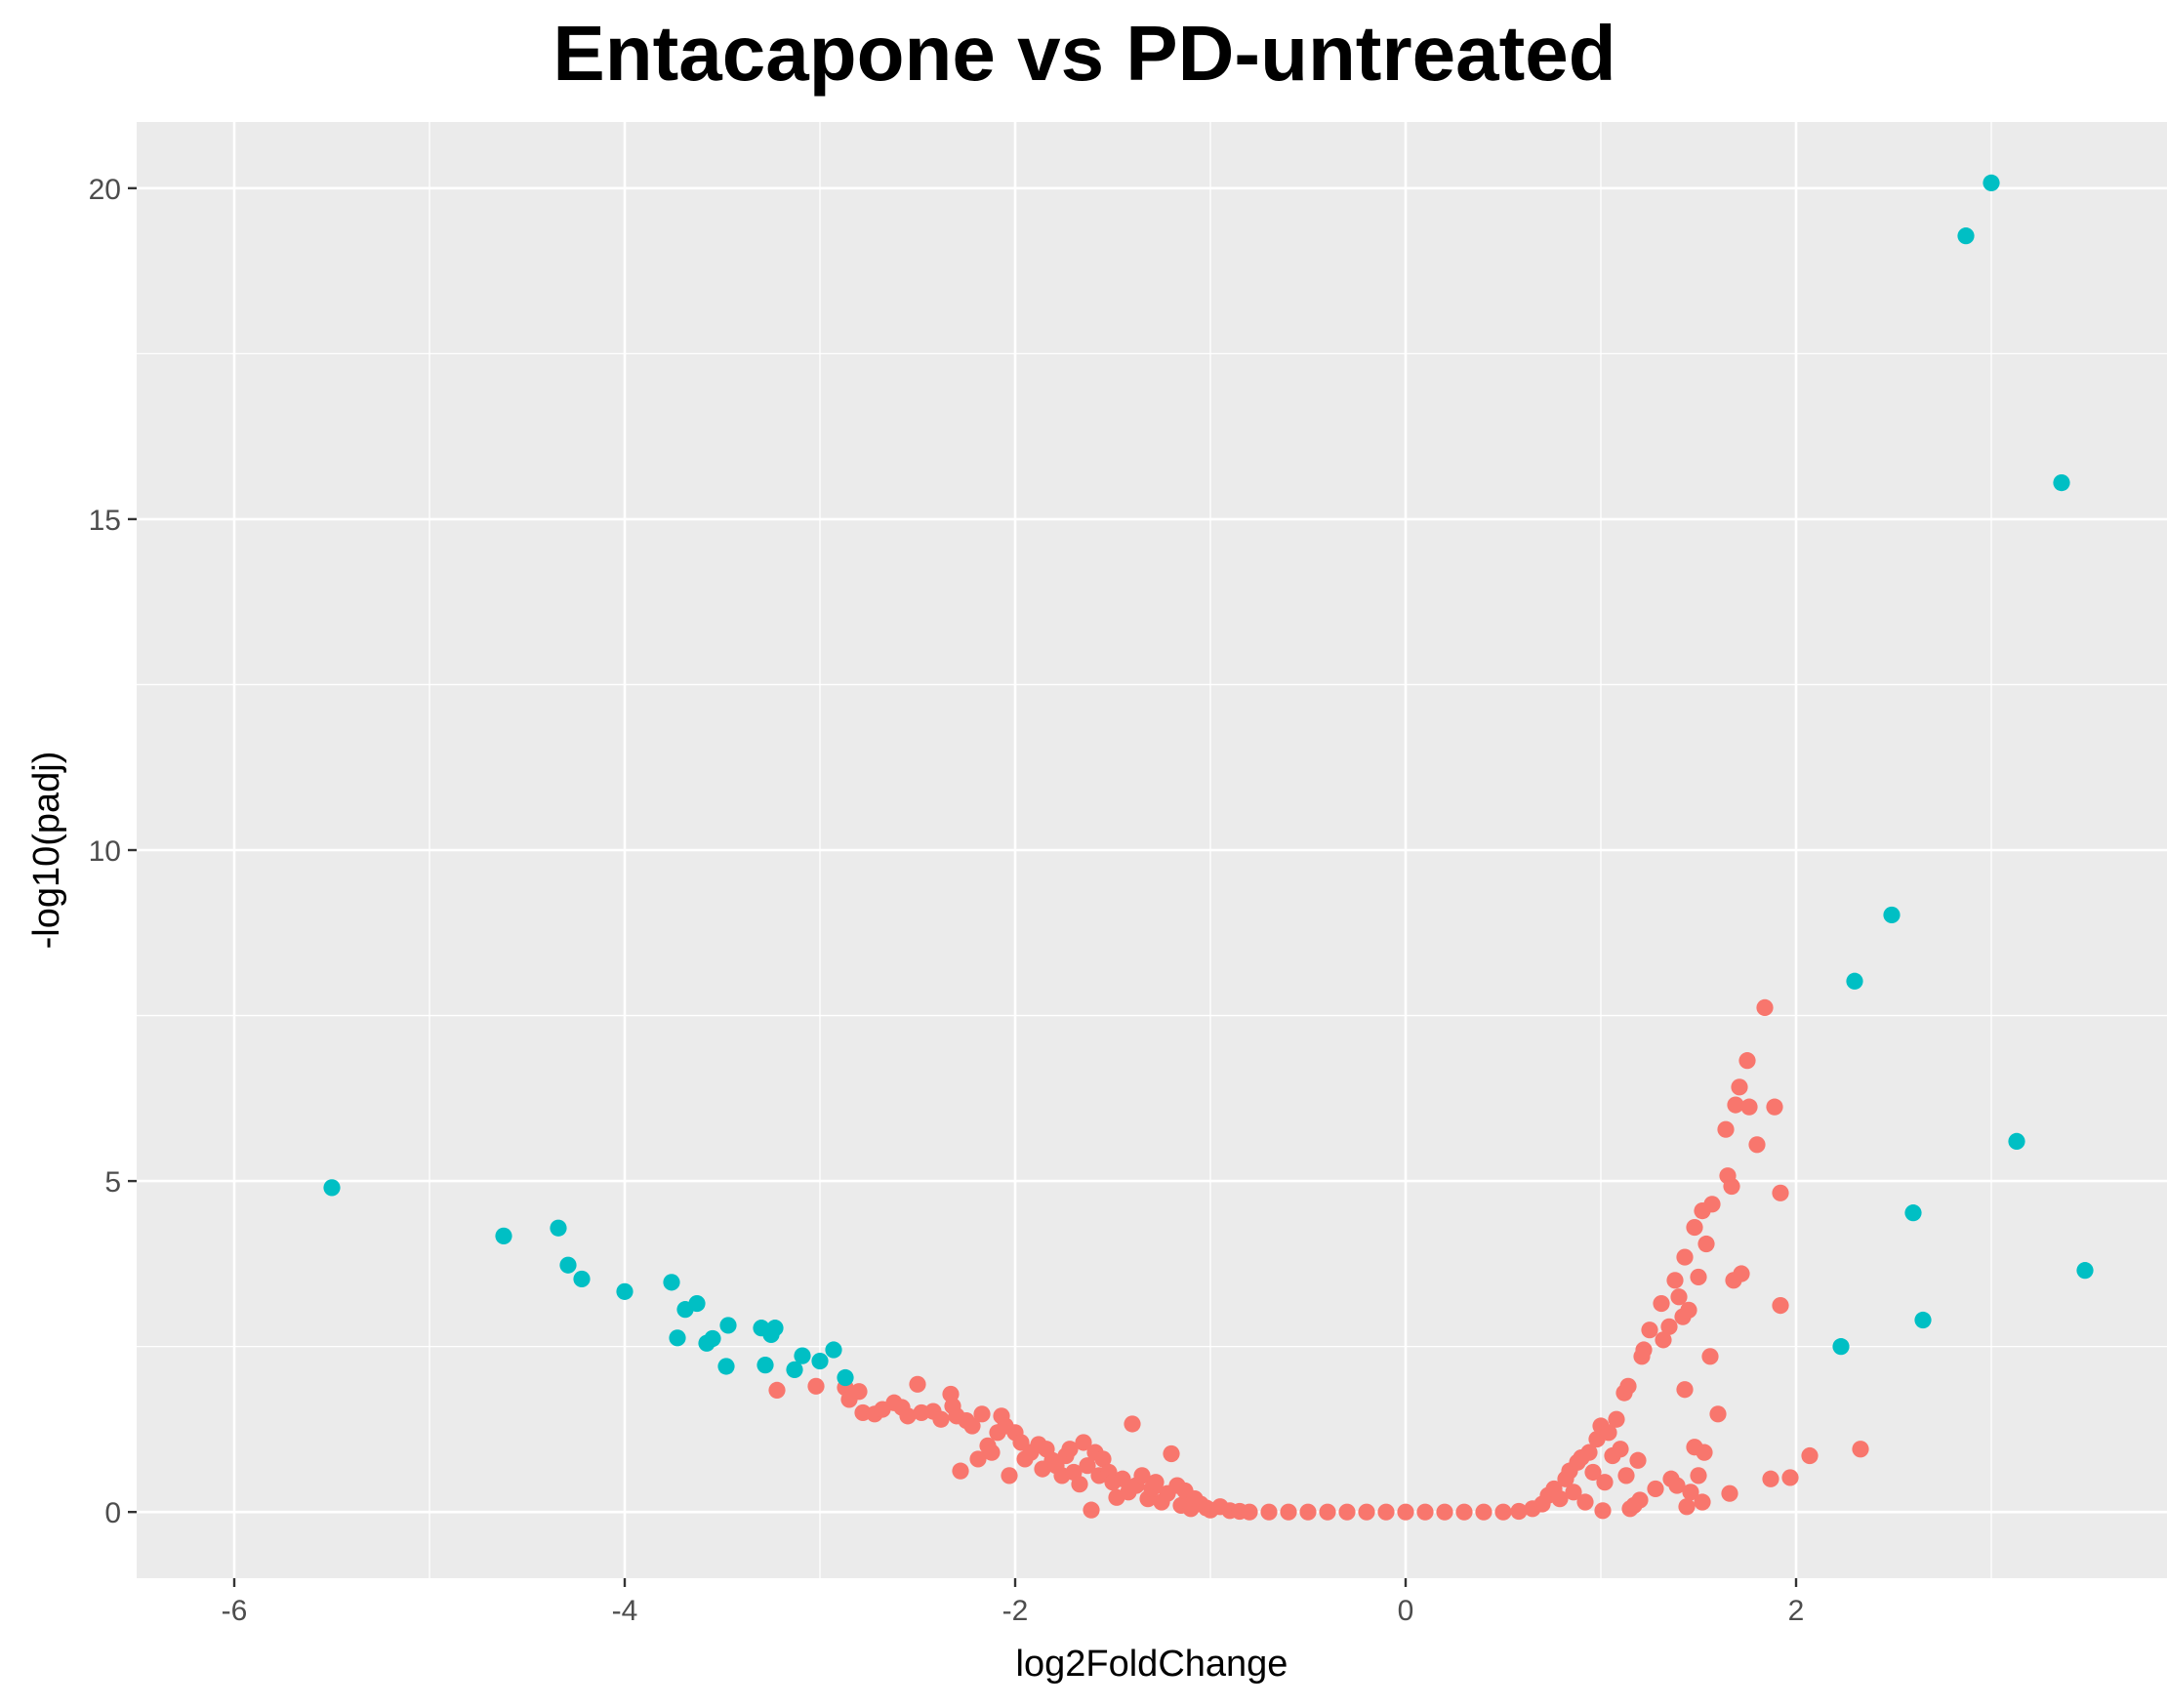 The height and width of the screenshot is (1708, 2167). Describe the element at coordinates (1796, 1611) in the screenshot. I see `x-tick-label: 2` at that location.